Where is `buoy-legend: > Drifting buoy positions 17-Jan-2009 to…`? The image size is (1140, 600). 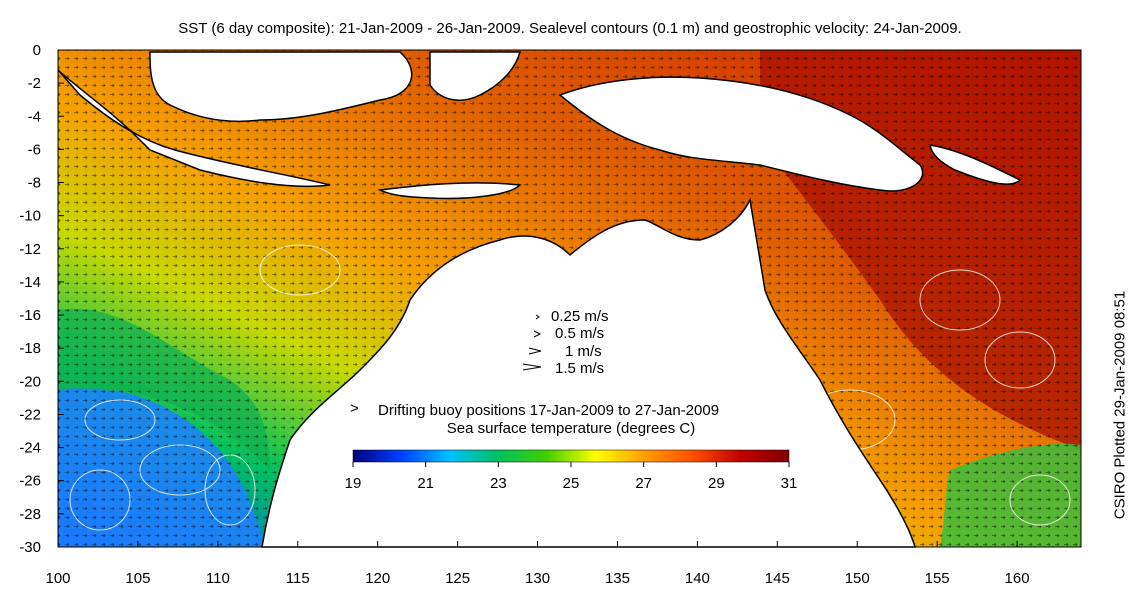
buoy-legend: > Drifting buoy positions 17-Jan-2009 to… is located at coordinates (534, 409).